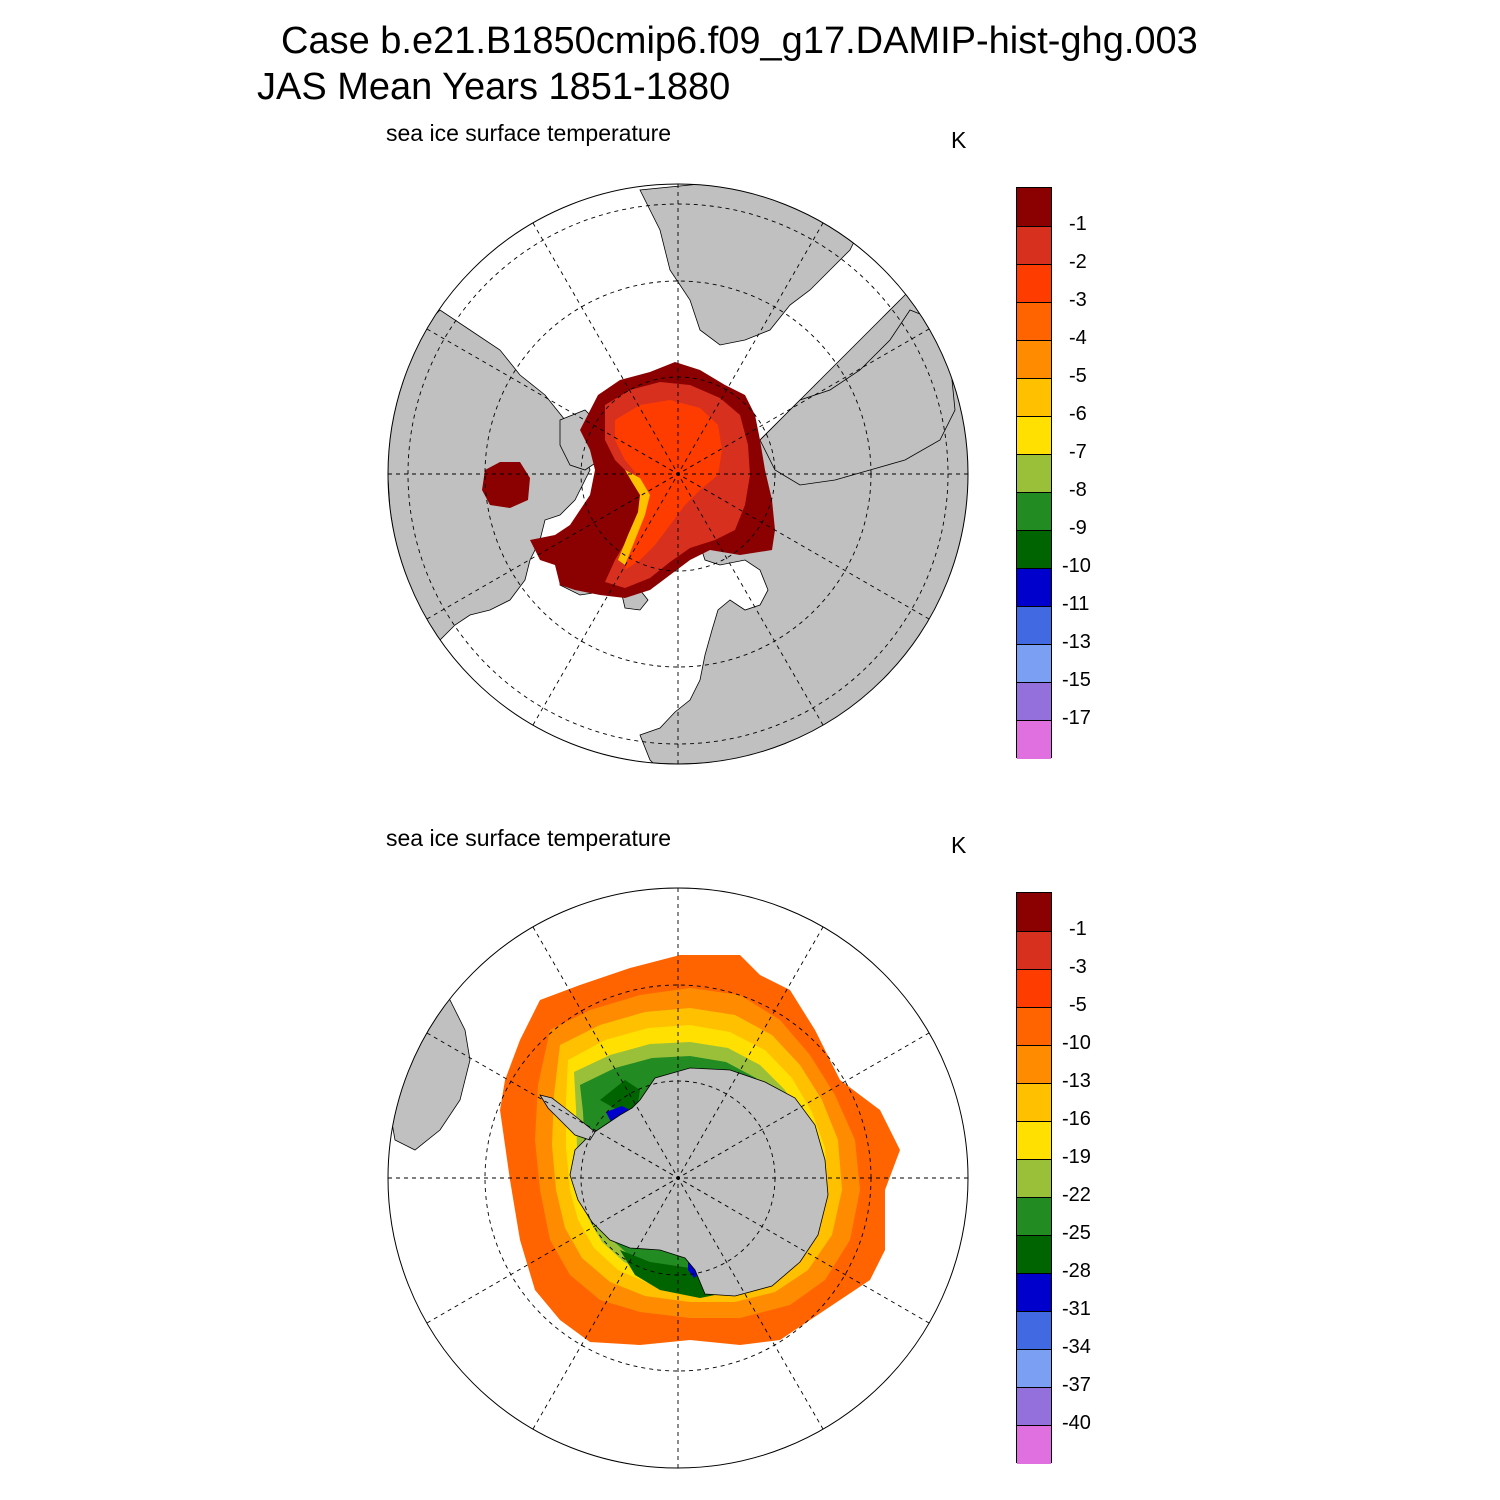 This screenshot has height=1500, width=1500. What do you see at coordinates (1076, 1081) in the screenshot?
I see `south-colorbar-tick-label: -13` at bounding box center [1076, 1081].